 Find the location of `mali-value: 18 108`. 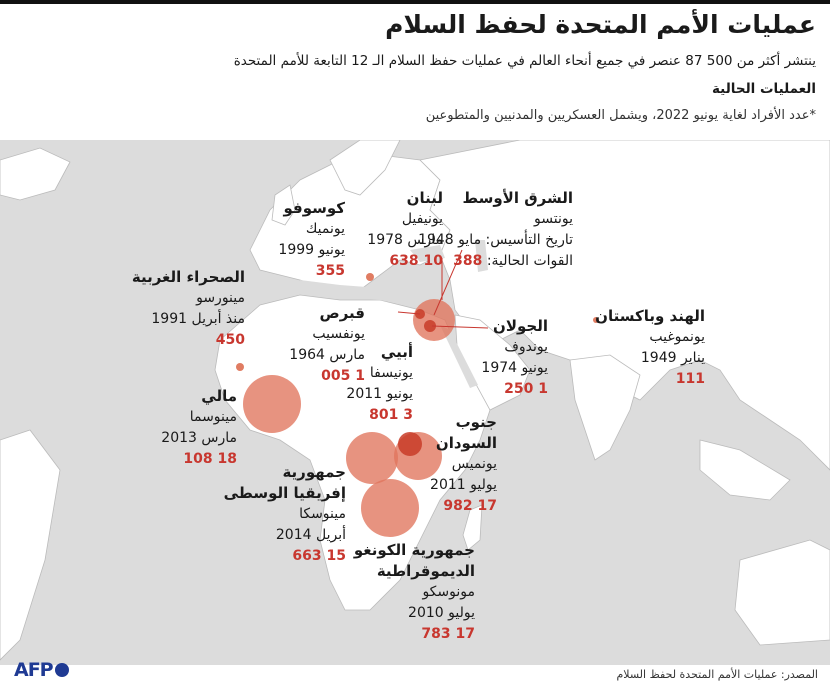

mali-value: 18 108 is located at coordinates (210, 459).